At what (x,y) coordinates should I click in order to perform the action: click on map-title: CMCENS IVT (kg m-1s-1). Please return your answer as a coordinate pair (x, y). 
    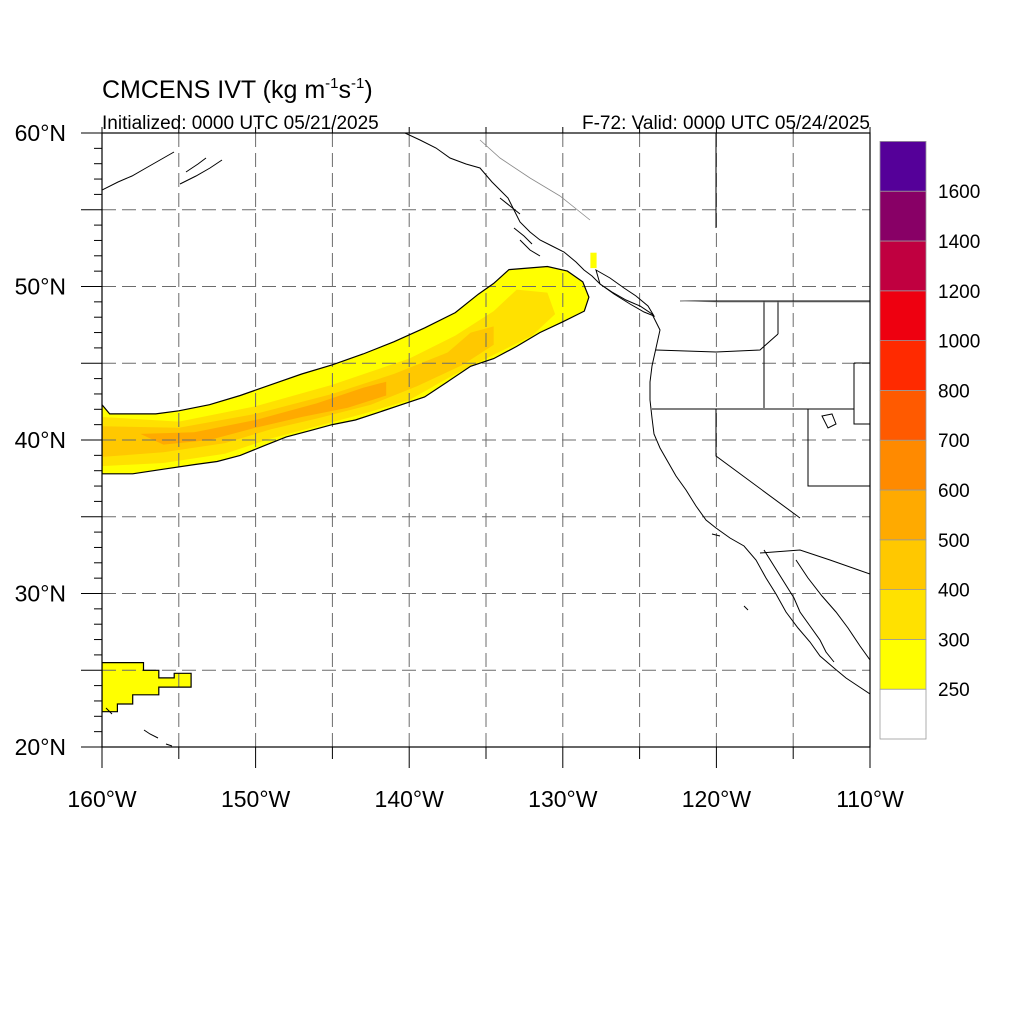
    Looking at the image, I should click on (237, 89).